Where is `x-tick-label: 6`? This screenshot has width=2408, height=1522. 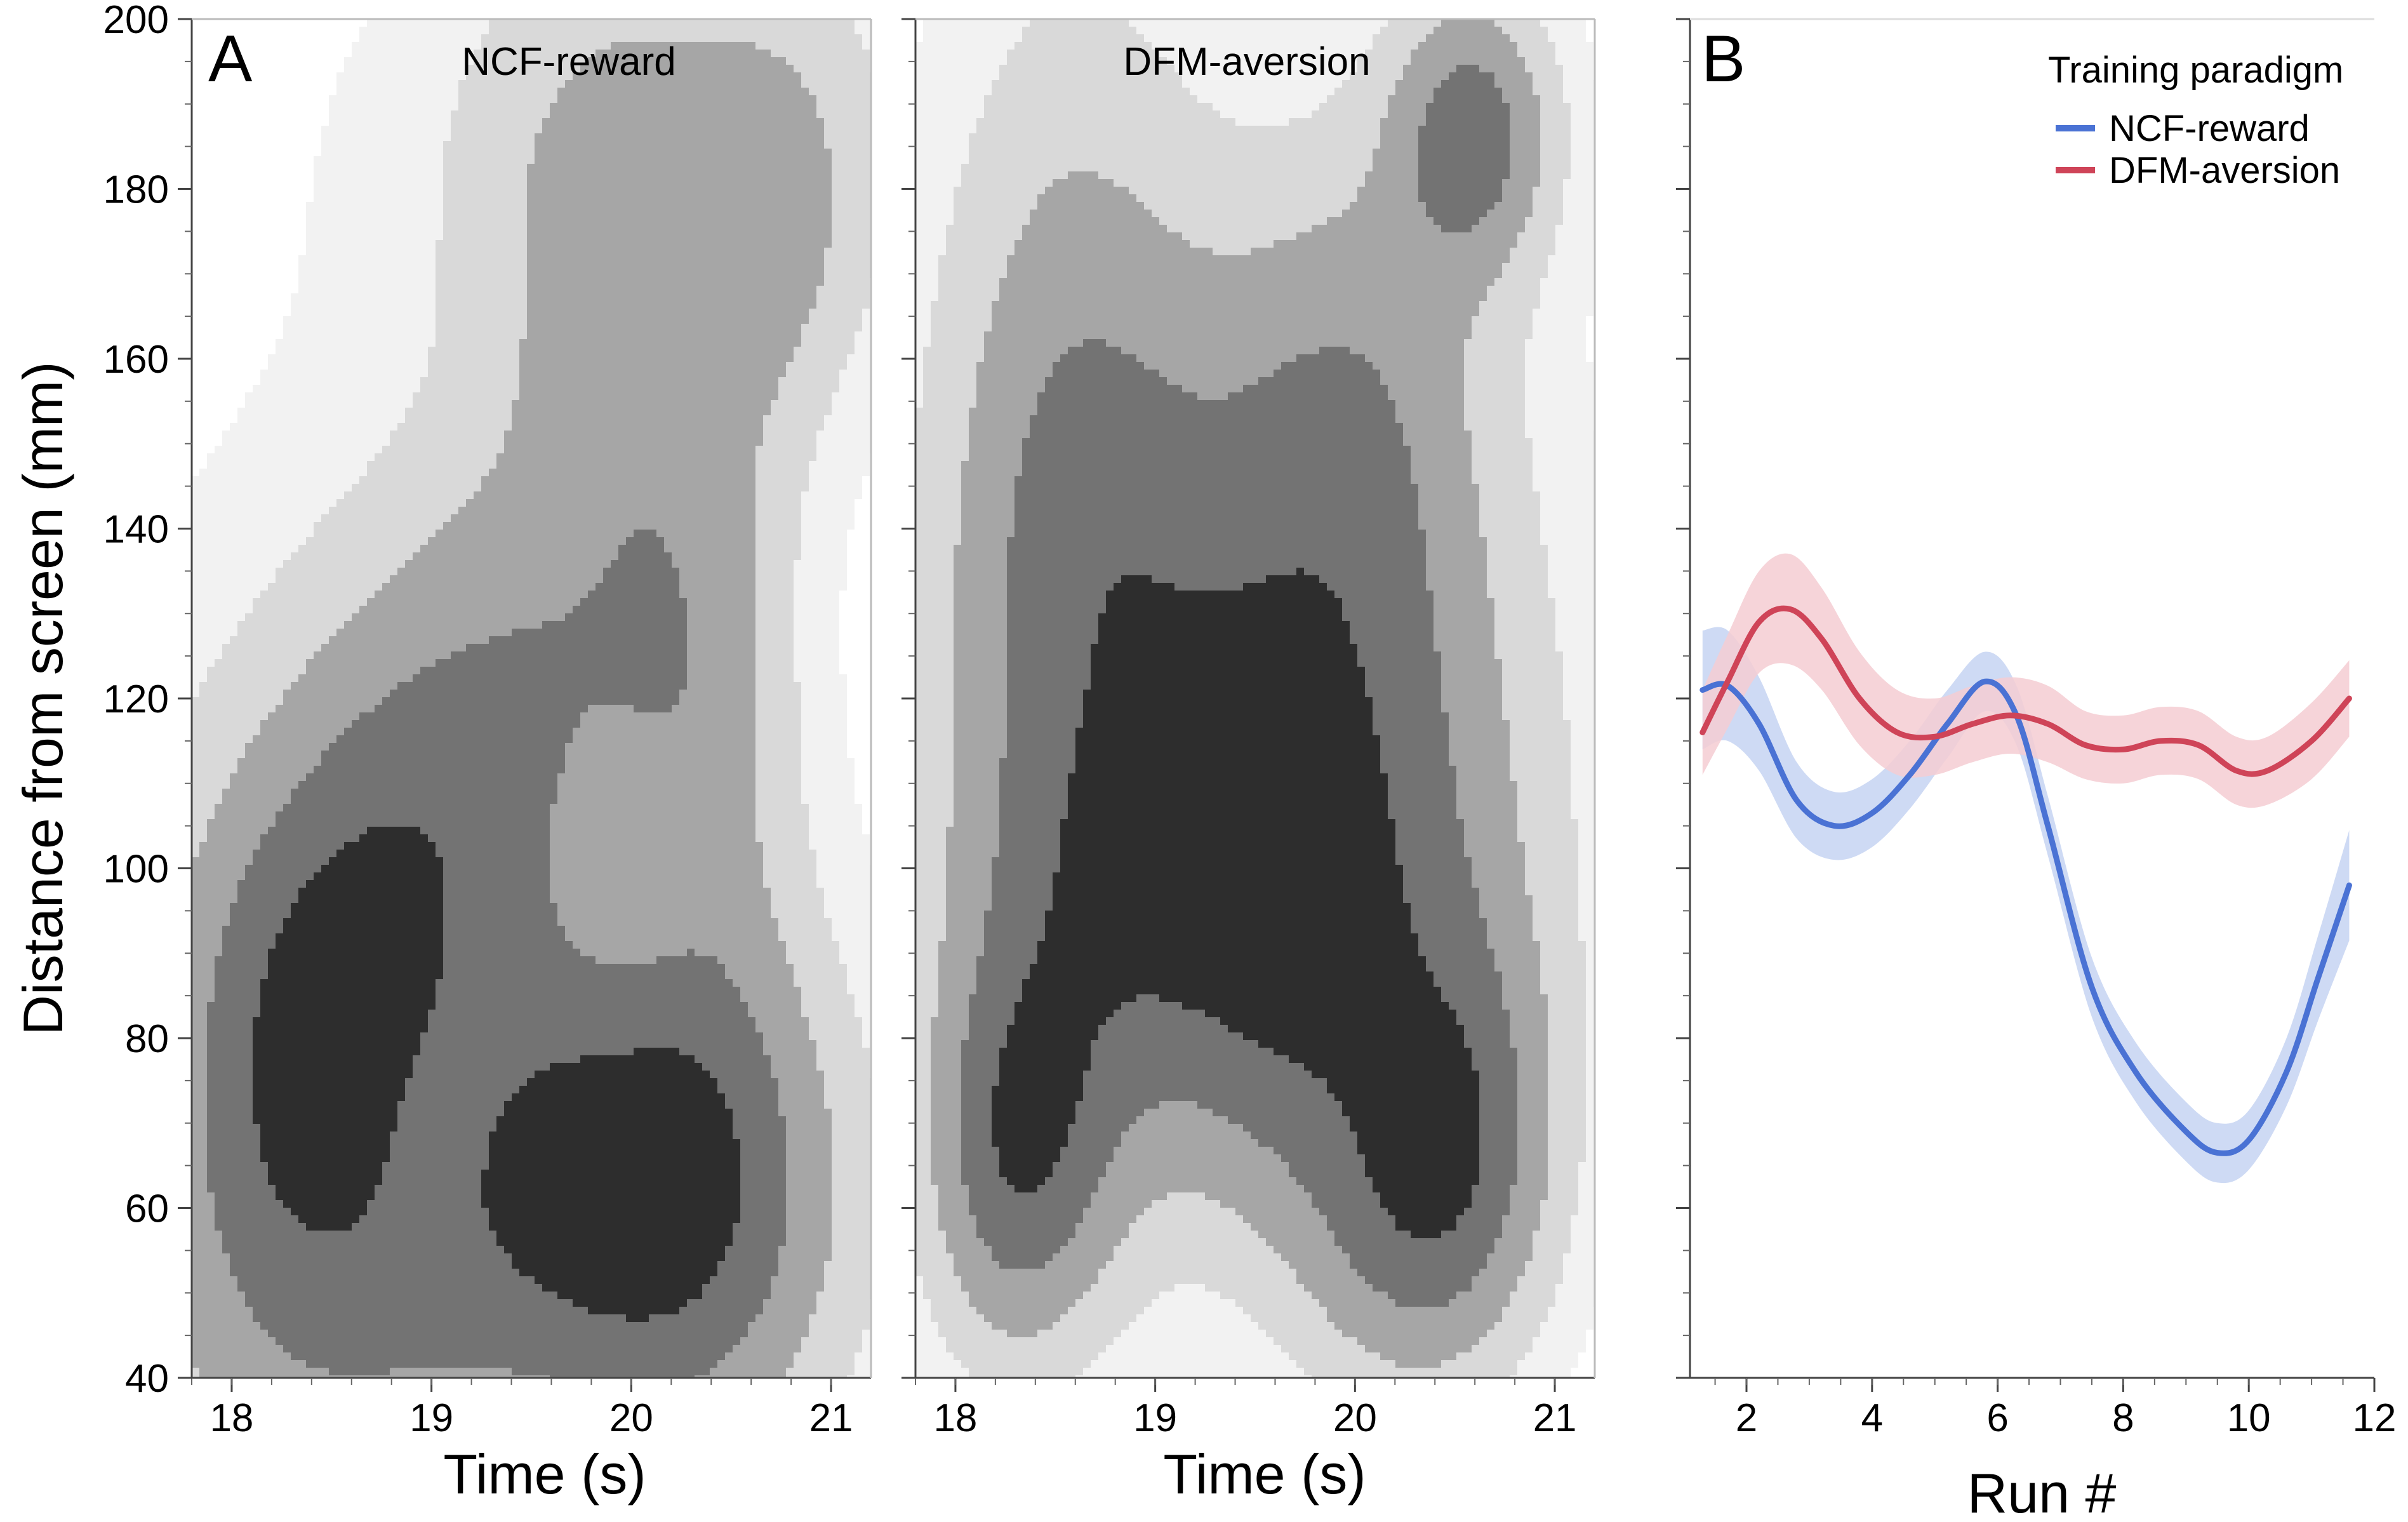 x-tick-label: 6 is located at coordinates (1997, 1418).